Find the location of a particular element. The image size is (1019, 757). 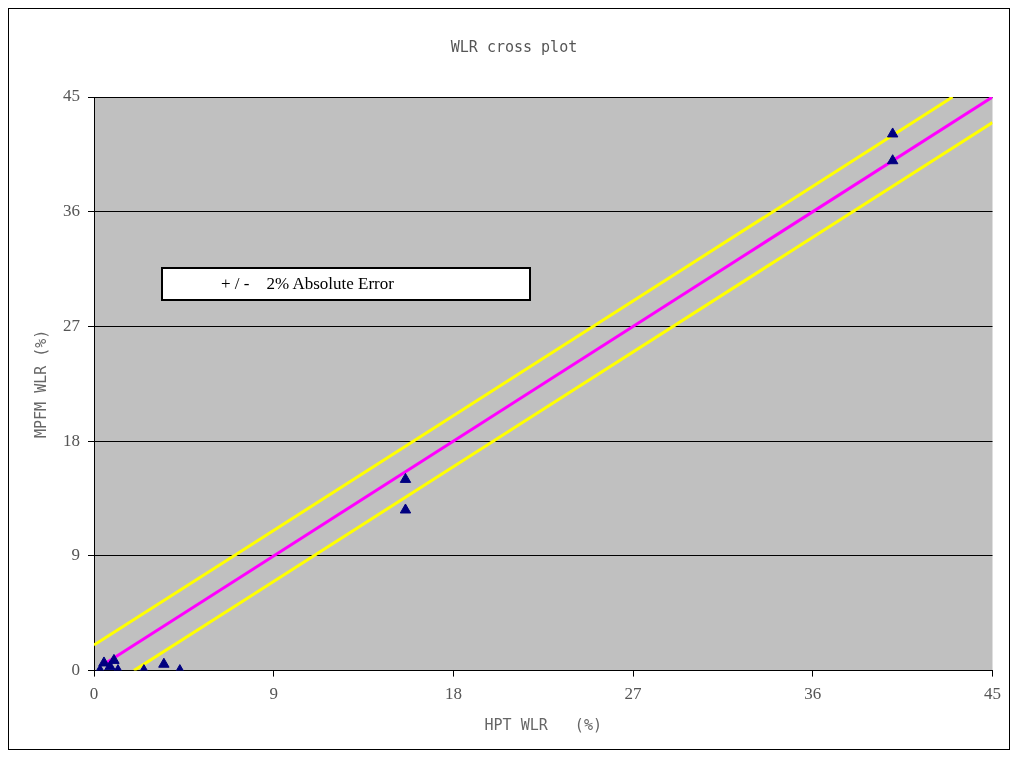

y-tick-label: 45 is located at coordinates (71, 96).